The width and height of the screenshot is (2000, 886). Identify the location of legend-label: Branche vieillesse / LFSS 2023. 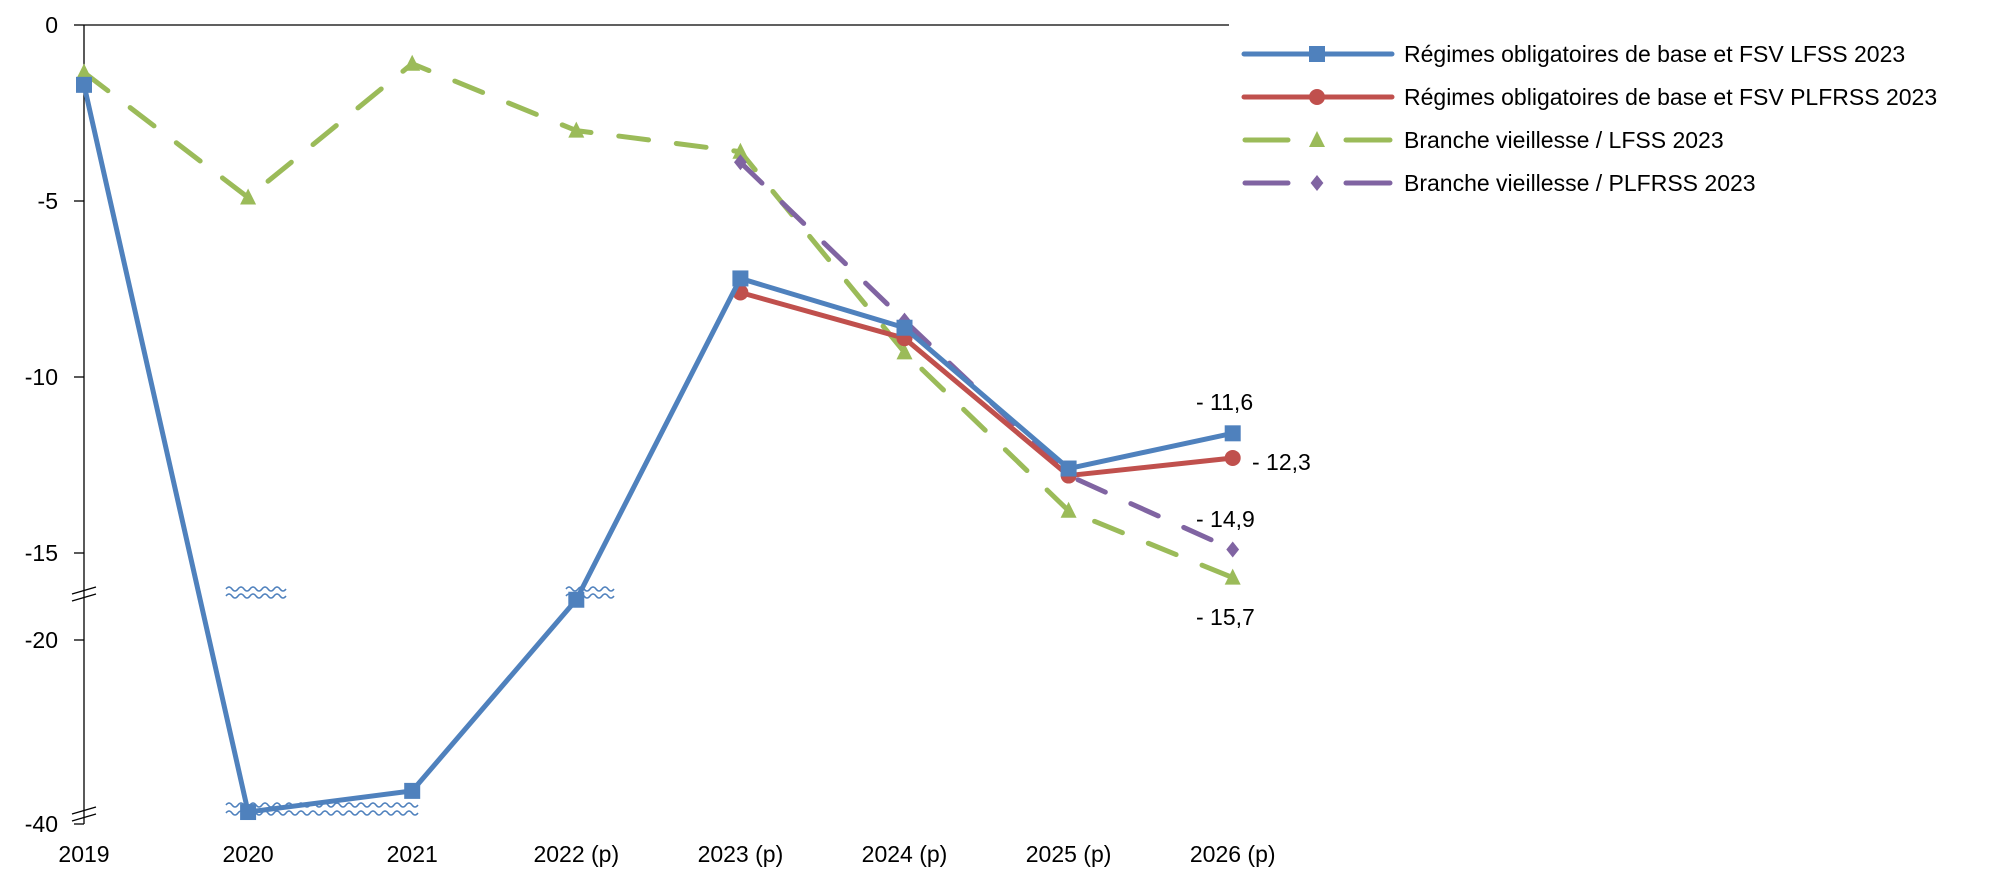
(1564, 140).